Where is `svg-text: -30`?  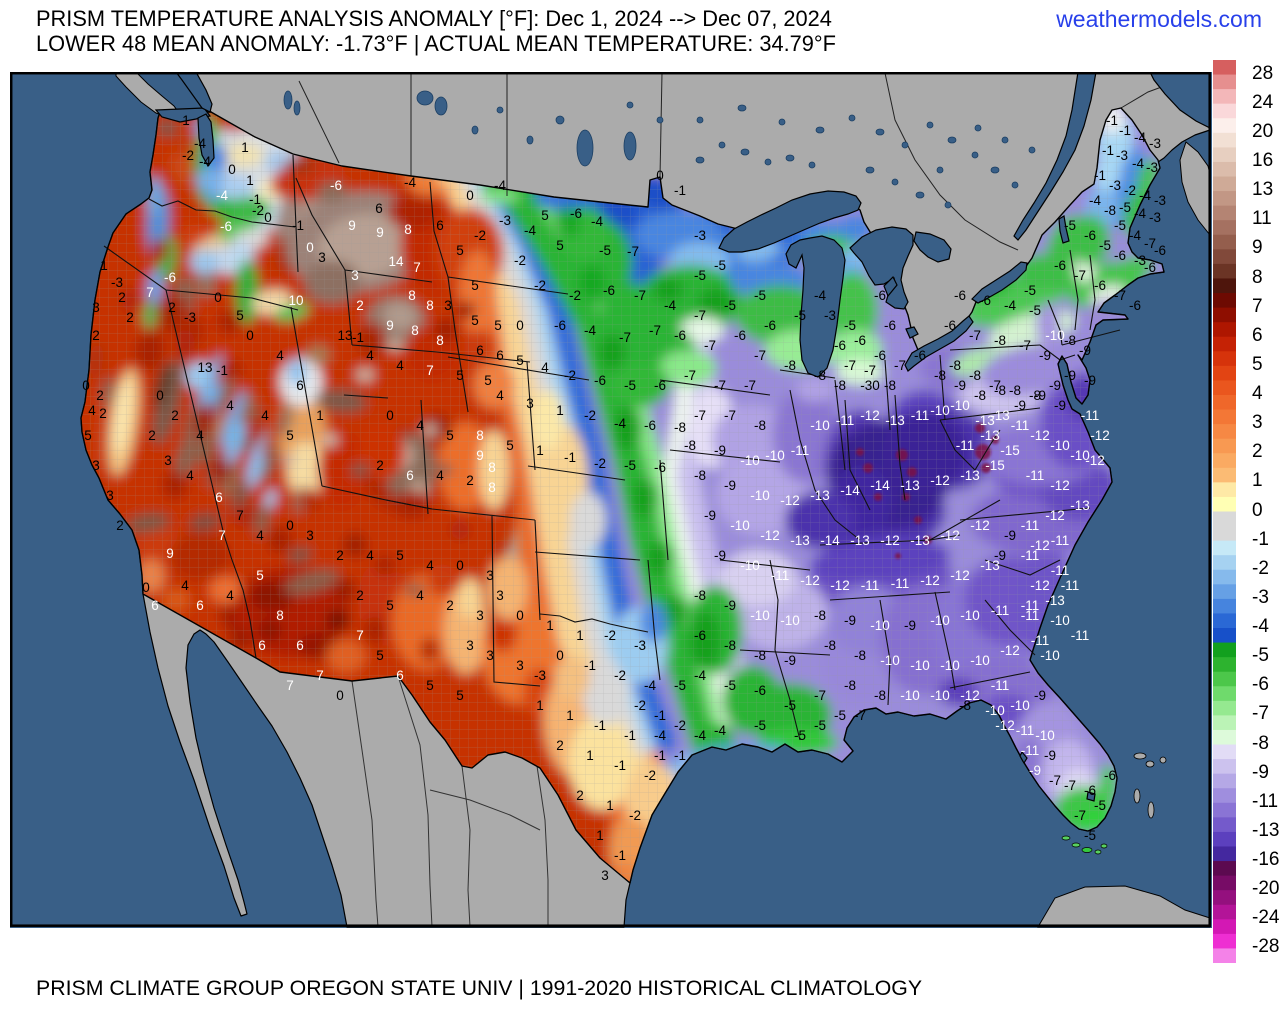
svg-text: -30 is located at coordinates (870, 385).